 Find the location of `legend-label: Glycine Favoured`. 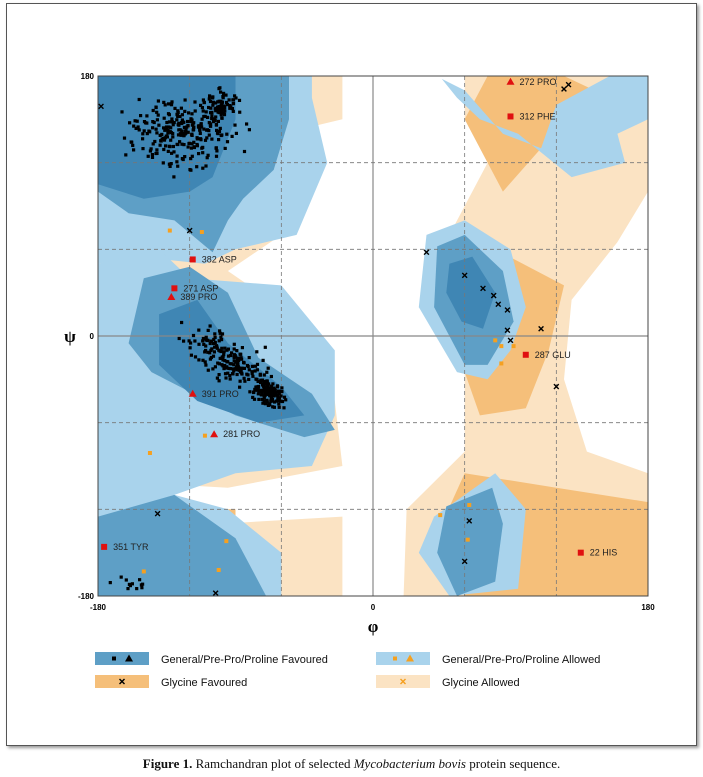

legend-label: Glycine Favoured is located at coordinates (204, 683).